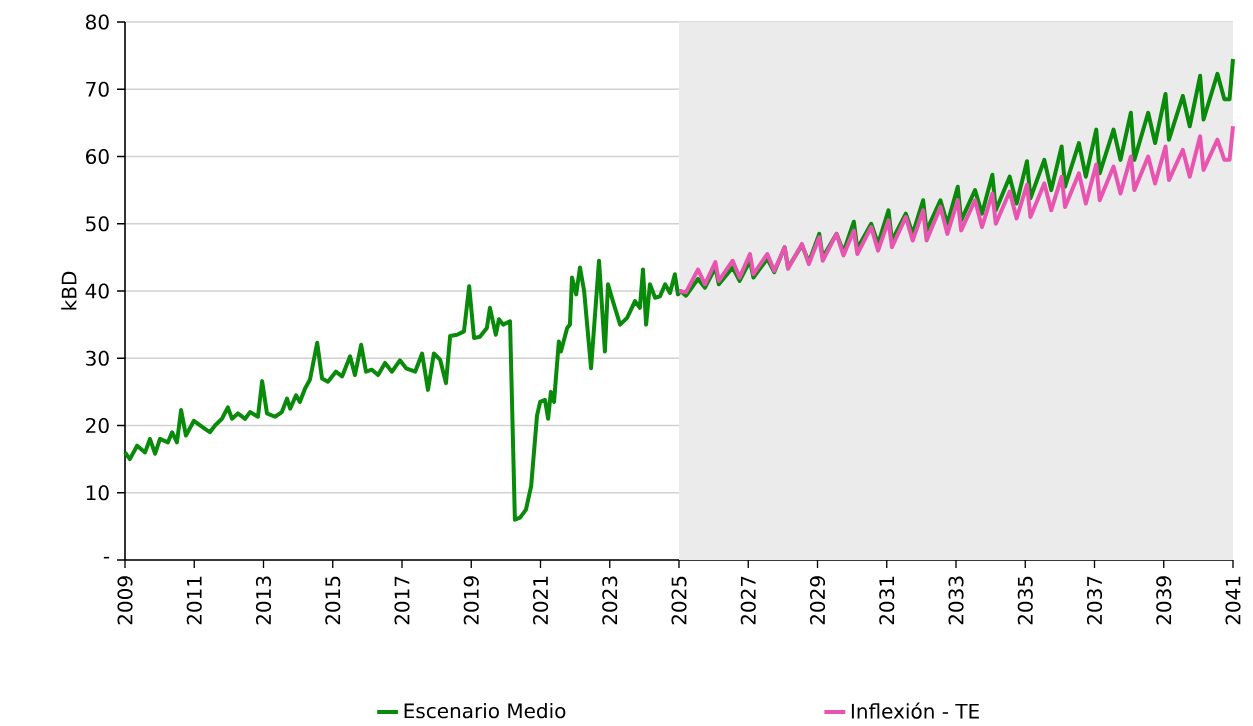 The height and width of the screenshot is (726, 1253). What do you see at coordinates (263, 600) in the screenshot?
I see `x-tick-label: 2013` at bounding box center [263, 600].